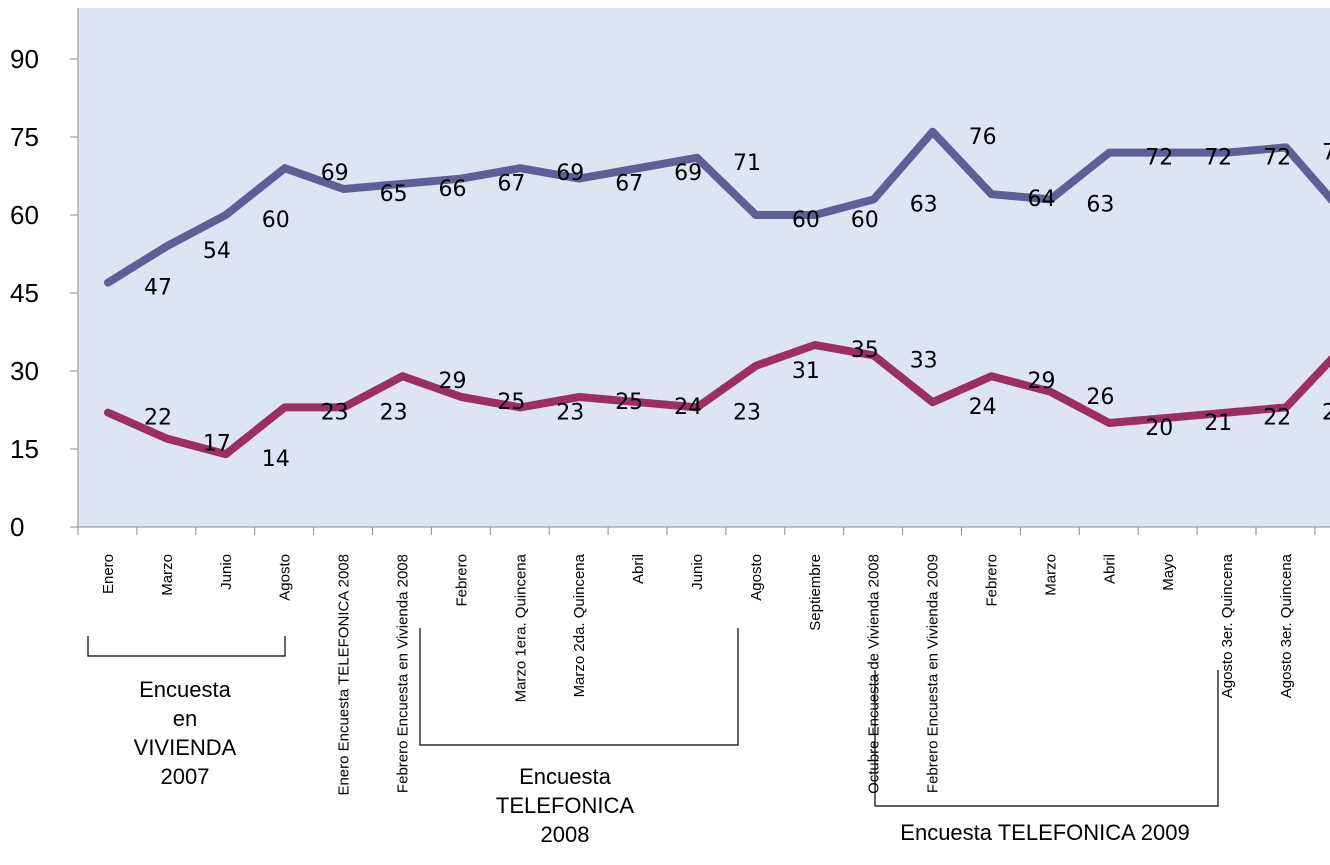 The width and height of the screenshot is (1330, 865). What do you see at coordinates (24, 293) in the screenshot?
I see `y-tick-label: 45` at bounding box center [24, 293].